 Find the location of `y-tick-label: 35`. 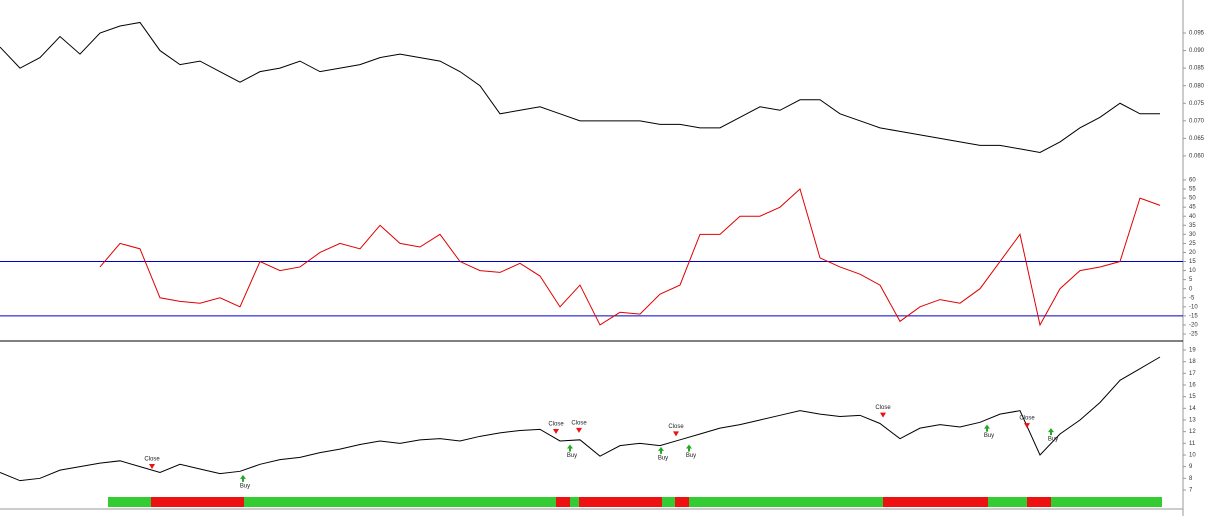

y-tick-label: 35 is located at coordinates (1192, 226).